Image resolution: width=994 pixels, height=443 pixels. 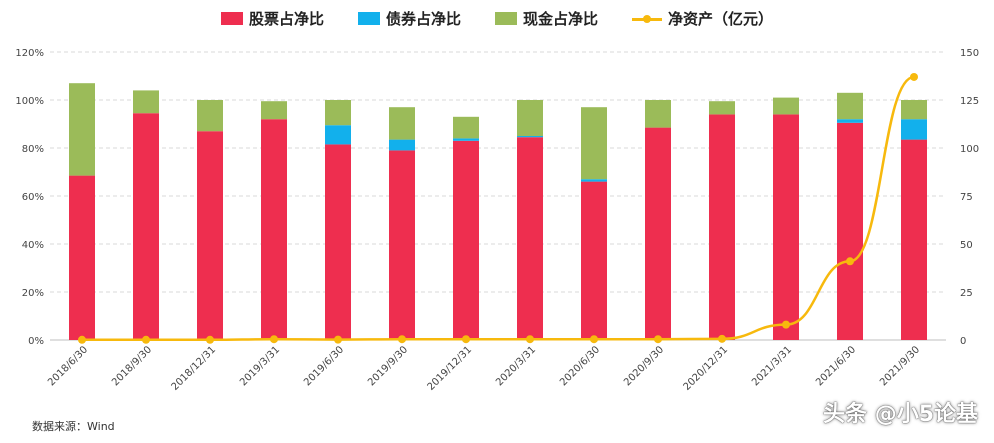 What do you see at coordinates (33, 245) in the screenshot?
I see `y-left-tick-label: 40%` at bounding box center [33, 245].